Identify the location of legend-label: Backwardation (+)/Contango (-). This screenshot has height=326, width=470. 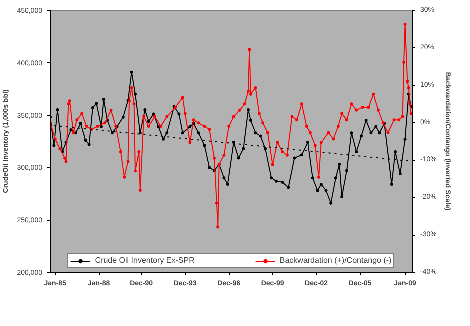
(336, 260).